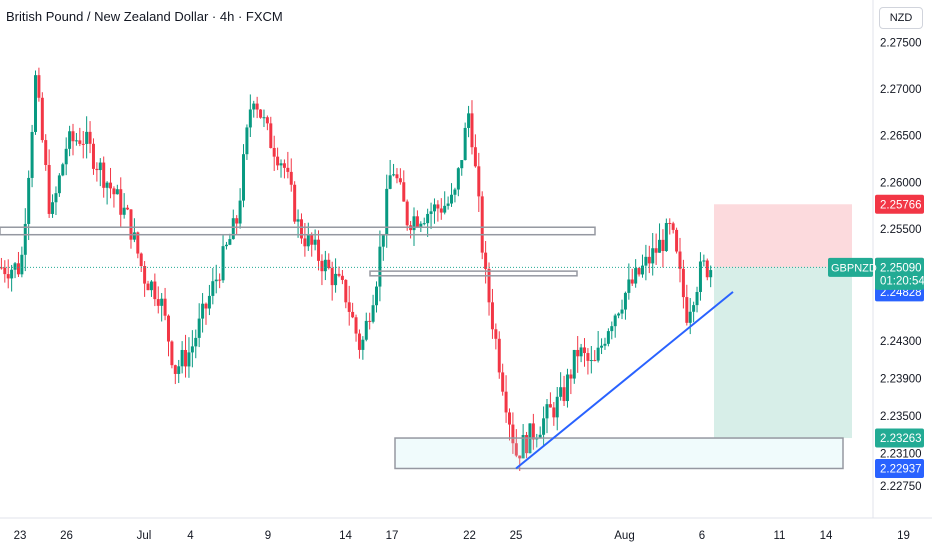  I want to click on y-tick-label: 2.27000, so click(901, 90).